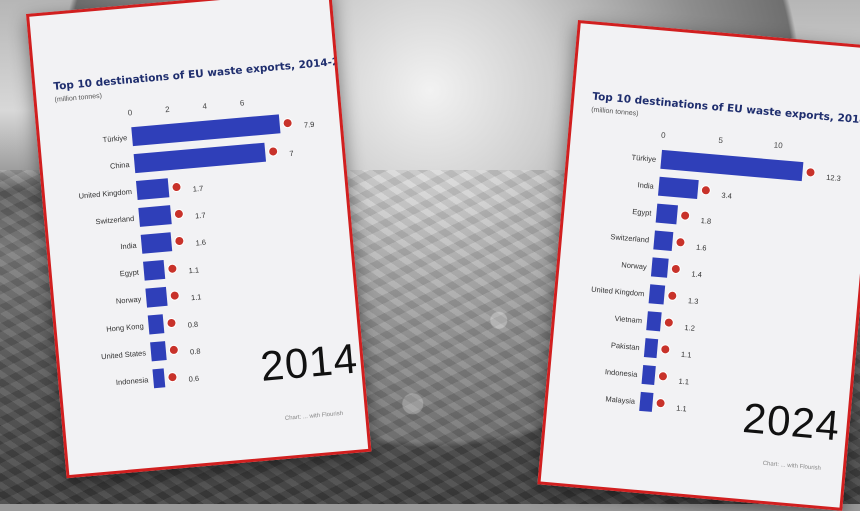 Image resolution: width=860 pixels, height=511 pixels. What do you see at coordinates (168, 109) in the screenshot?
I see `x-tick-label: 2` at bounding box center [168, 109].